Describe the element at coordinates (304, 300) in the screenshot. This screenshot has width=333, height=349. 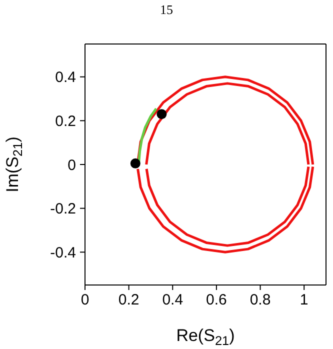
I see `x-tick-label: 1` at that location.